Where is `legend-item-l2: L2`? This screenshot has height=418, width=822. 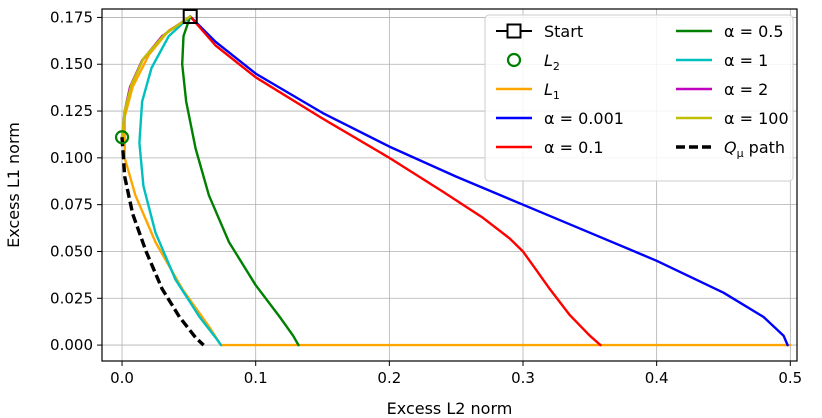
legend-item-l2: L2 is located at coordinates (533, 62).